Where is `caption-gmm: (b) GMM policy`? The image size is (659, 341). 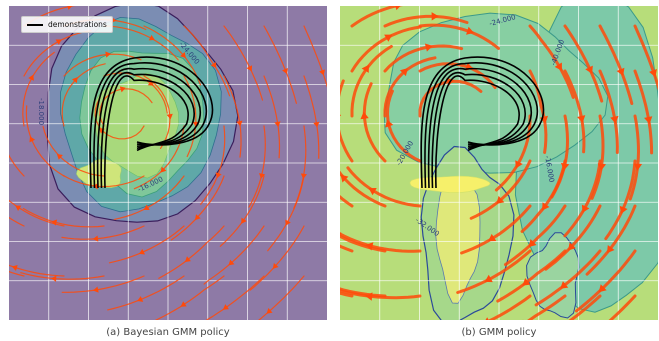
caption-gmm: (b) GMM policy is located at coordinates (499, 332).